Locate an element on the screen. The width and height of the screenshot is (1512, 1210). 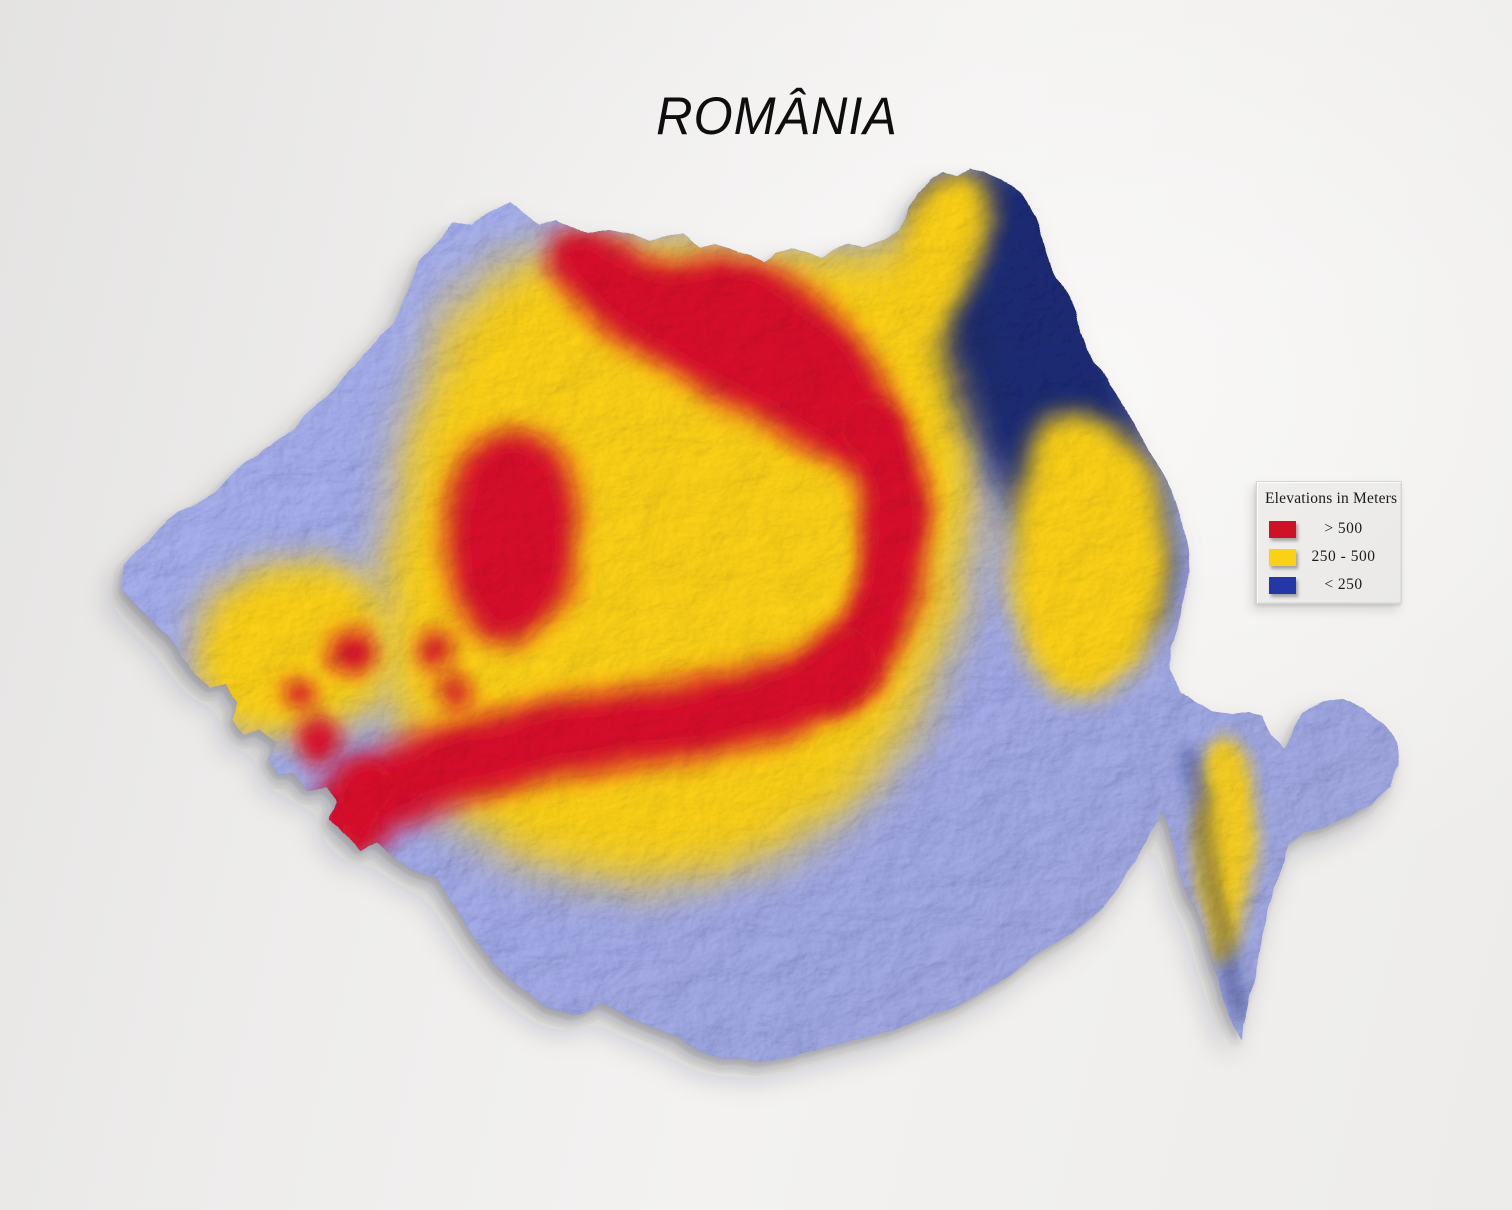
legend-title: Elevations in Meters is located at coordinates (1331, 498).